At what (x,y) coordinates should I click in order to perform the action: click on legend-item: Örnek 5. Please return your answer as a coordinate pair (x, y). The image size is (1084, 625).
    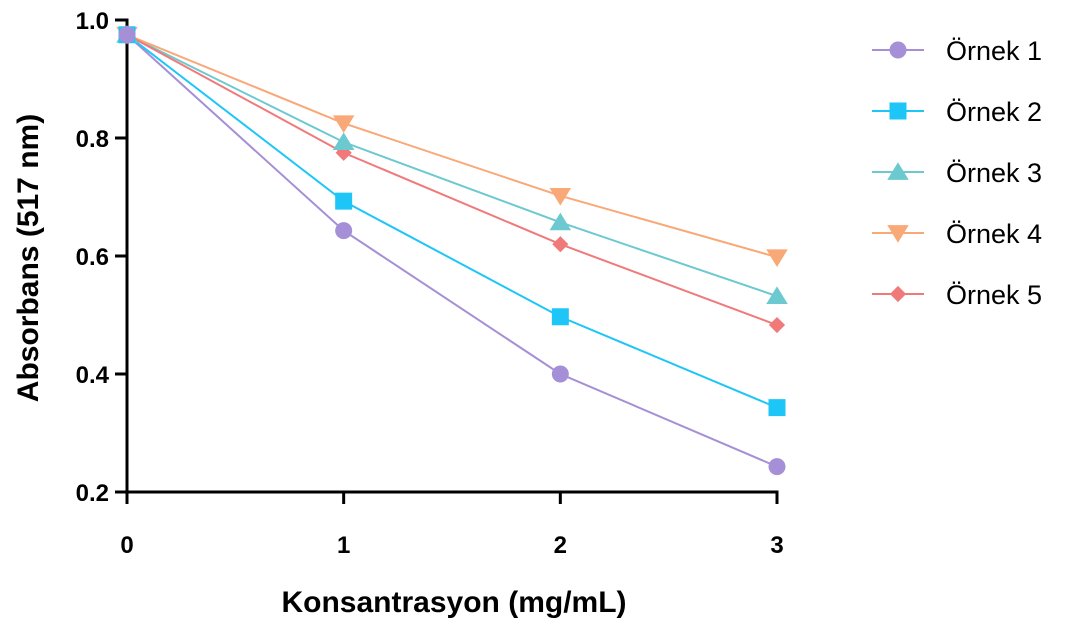
    Looking at the image, I should click on (957, 295).